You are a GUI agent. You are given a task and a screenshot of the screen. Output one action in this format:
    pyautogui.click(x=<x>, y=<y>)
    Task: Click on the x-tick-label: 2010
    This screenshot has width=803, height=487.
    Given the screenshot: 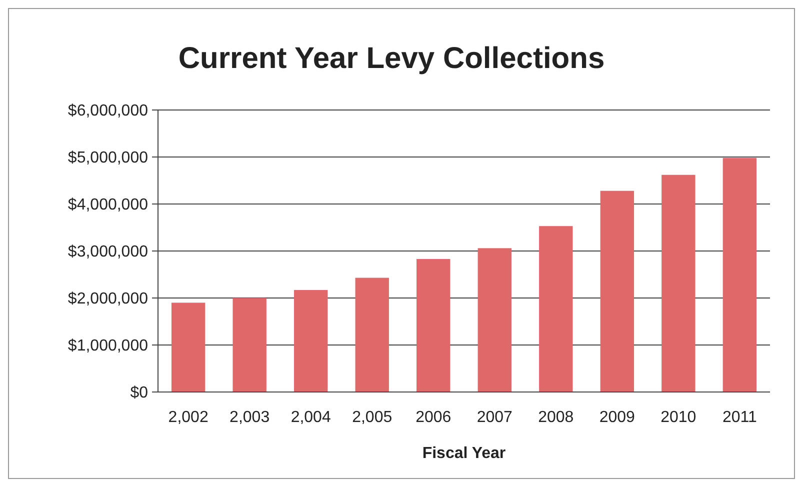 What is the action you would take?
    pyautogui.click(x=678, y=417)
    